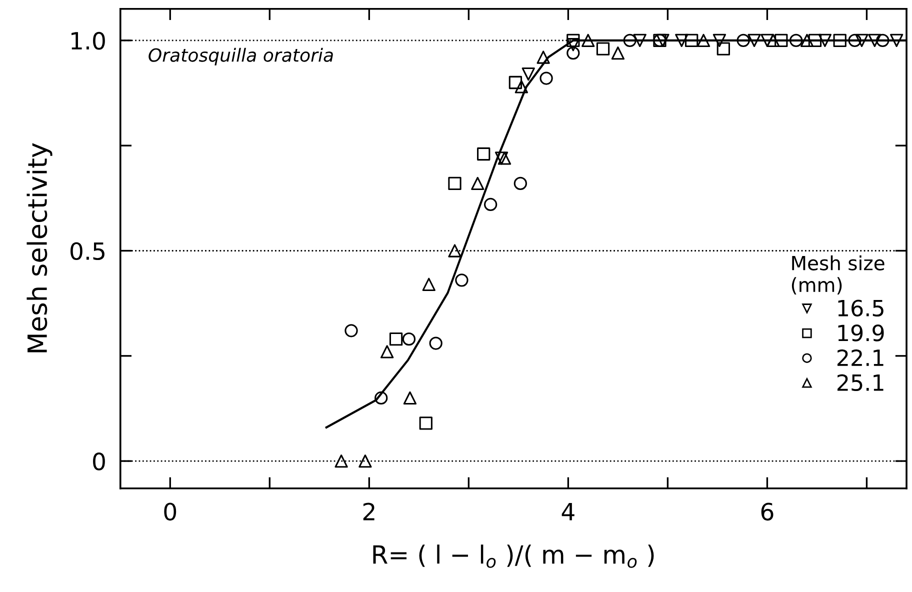 This screenshot has width=912, height=592. Describe the element at coordinates (88, 41) in the screenshot. I see `y-tick-label: 1.0` at that location.